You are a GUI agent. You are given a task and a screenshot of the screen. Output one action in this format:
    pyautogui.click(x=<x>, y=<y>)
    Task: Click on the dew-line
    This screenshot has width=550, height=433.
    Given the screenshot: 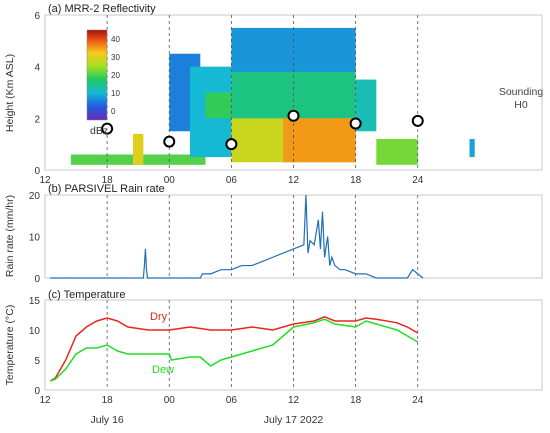 What is the action you would take?
    pyautogui.click(x=234, y=350)
    